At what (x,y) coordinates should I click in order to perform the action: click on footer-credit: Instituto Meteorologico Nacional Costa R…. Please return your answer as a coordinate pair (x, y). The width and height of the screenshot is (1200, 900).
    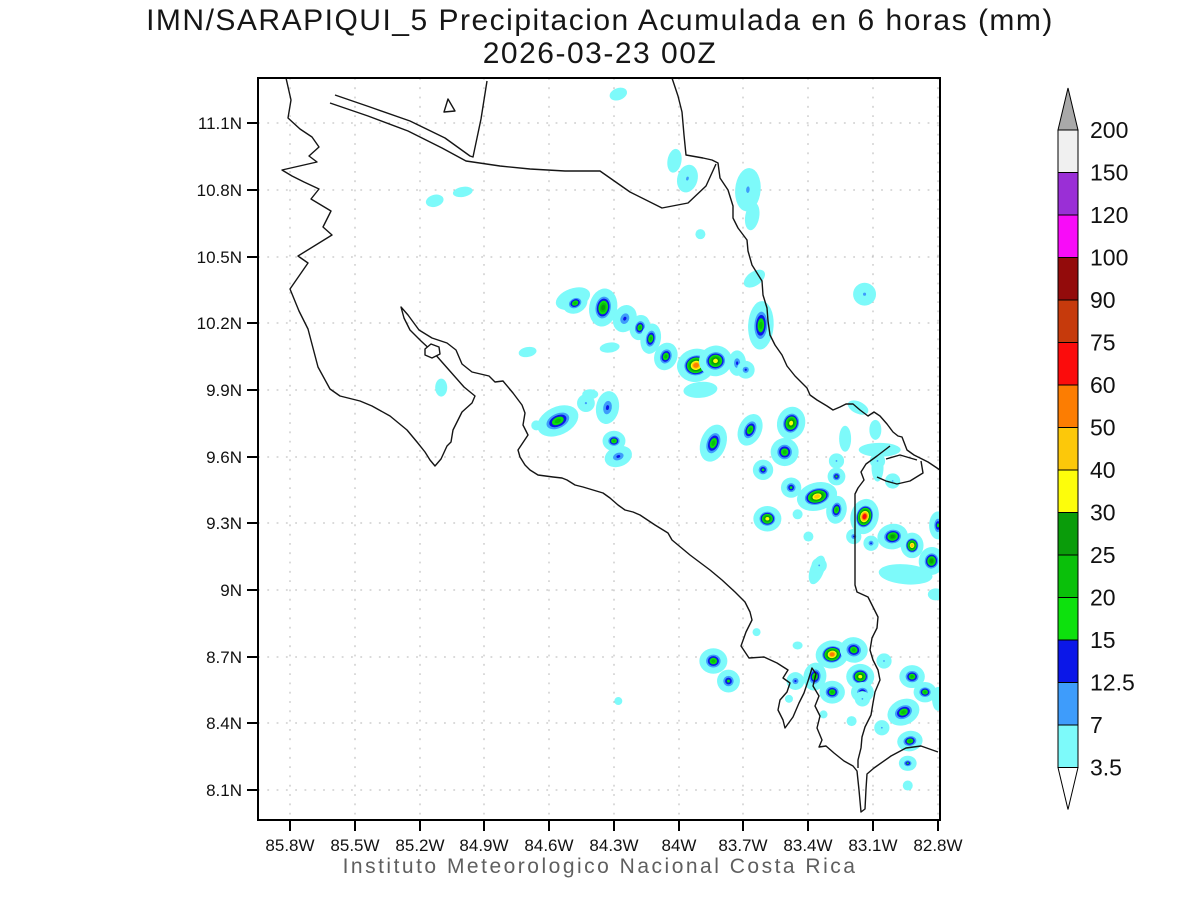
    Looking at the image, I should click on (600, 866).